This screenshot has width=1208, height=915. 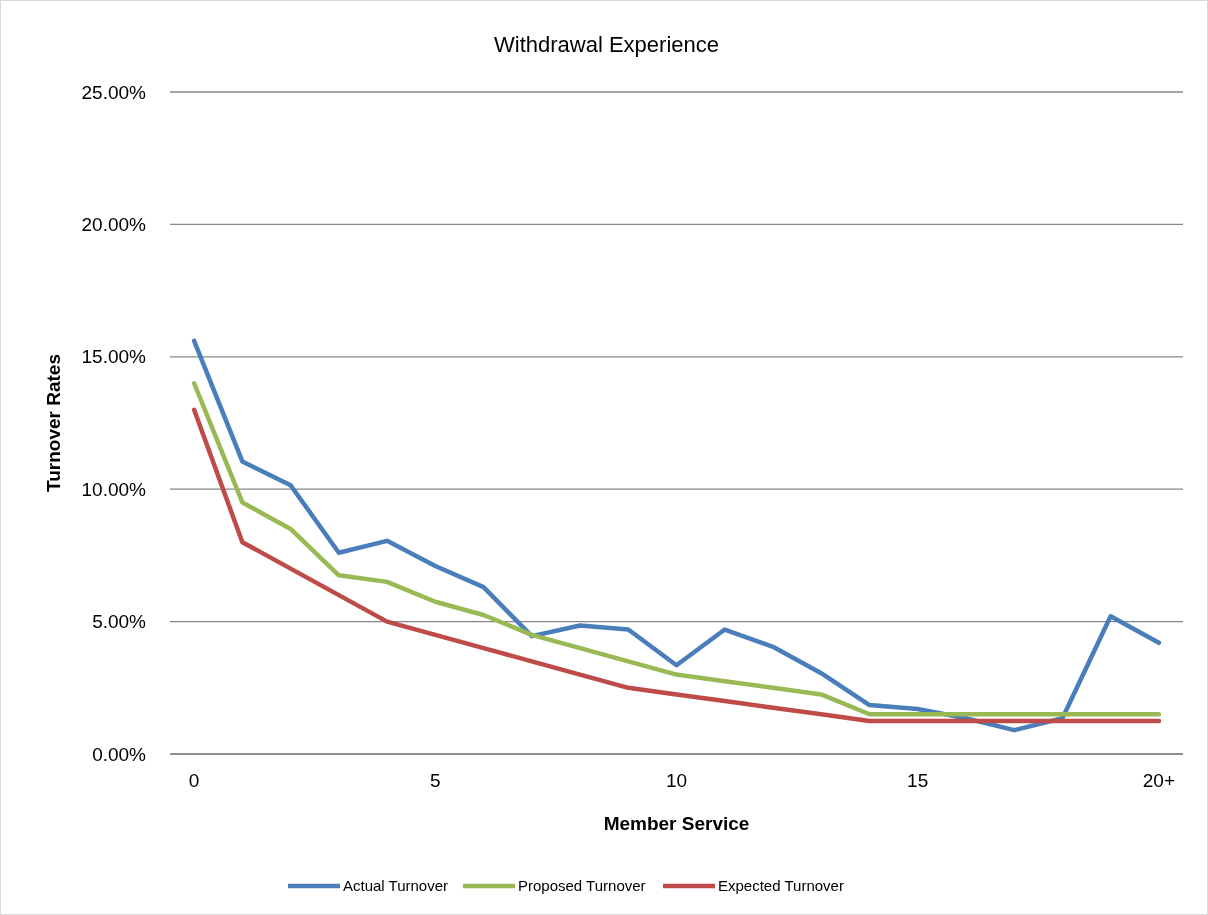 What do you see at coordinates (781, 886) in the screenshot?
I see `legend-label: Expected Turnover` at bounding box center [781, 886].